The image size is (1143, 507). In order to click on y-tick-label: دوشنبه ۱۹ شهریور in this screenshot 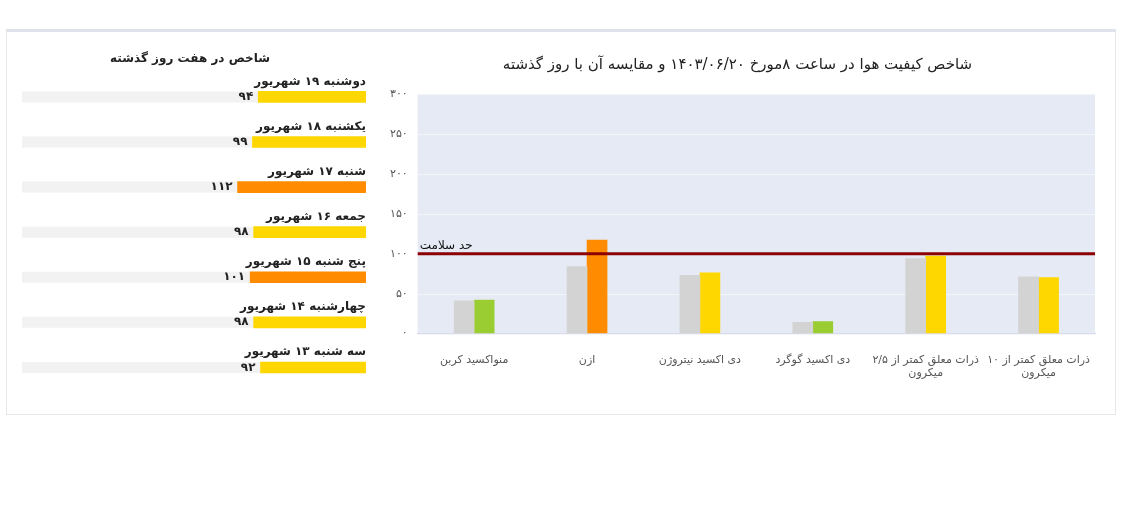, I will do `click(309, 81)`.